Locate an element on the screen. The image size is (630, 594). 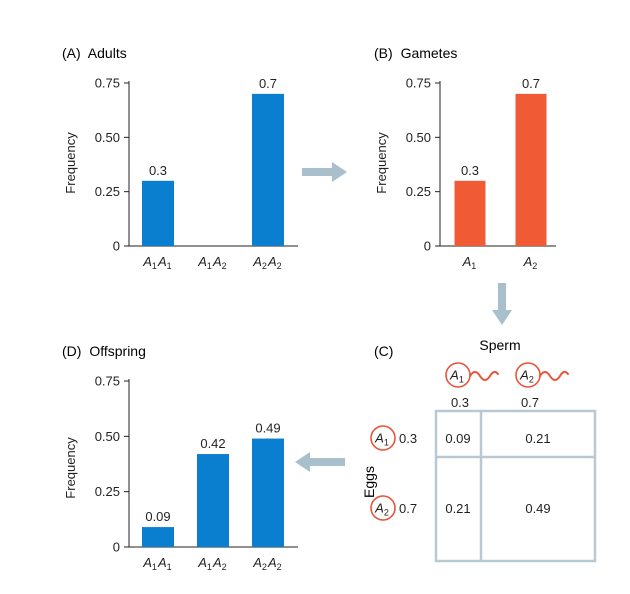
sperm-frequency: 0.7 is located at coordinates (530, 402).